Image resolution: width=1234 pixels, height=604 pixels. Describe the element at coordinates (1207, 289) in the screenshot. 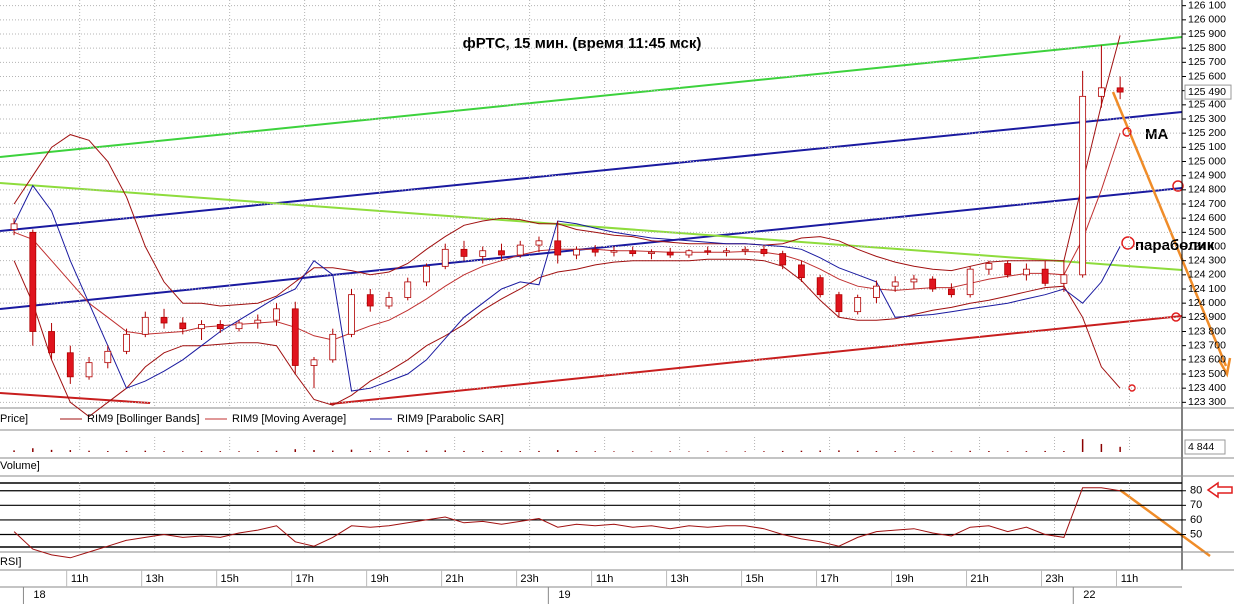

I see `y-tick-label: 124 100` at that location.